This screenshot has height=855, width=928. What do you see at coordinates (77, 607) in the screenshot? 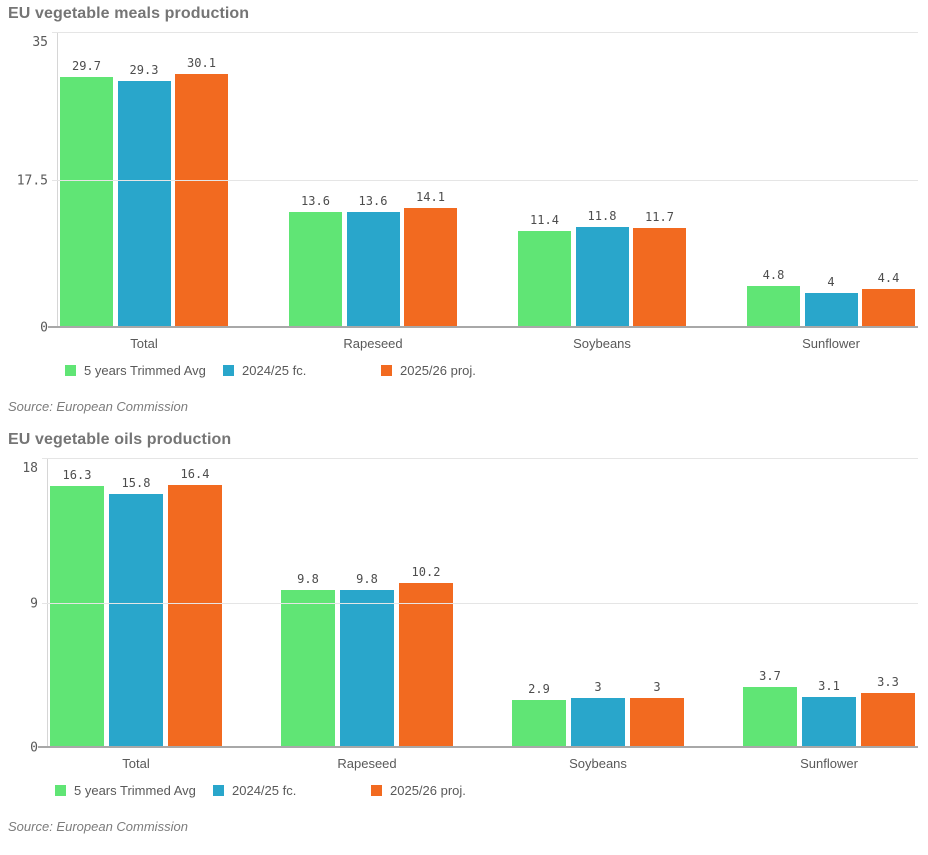
I see `bar: 16.3` at bounding box center [77, 607].